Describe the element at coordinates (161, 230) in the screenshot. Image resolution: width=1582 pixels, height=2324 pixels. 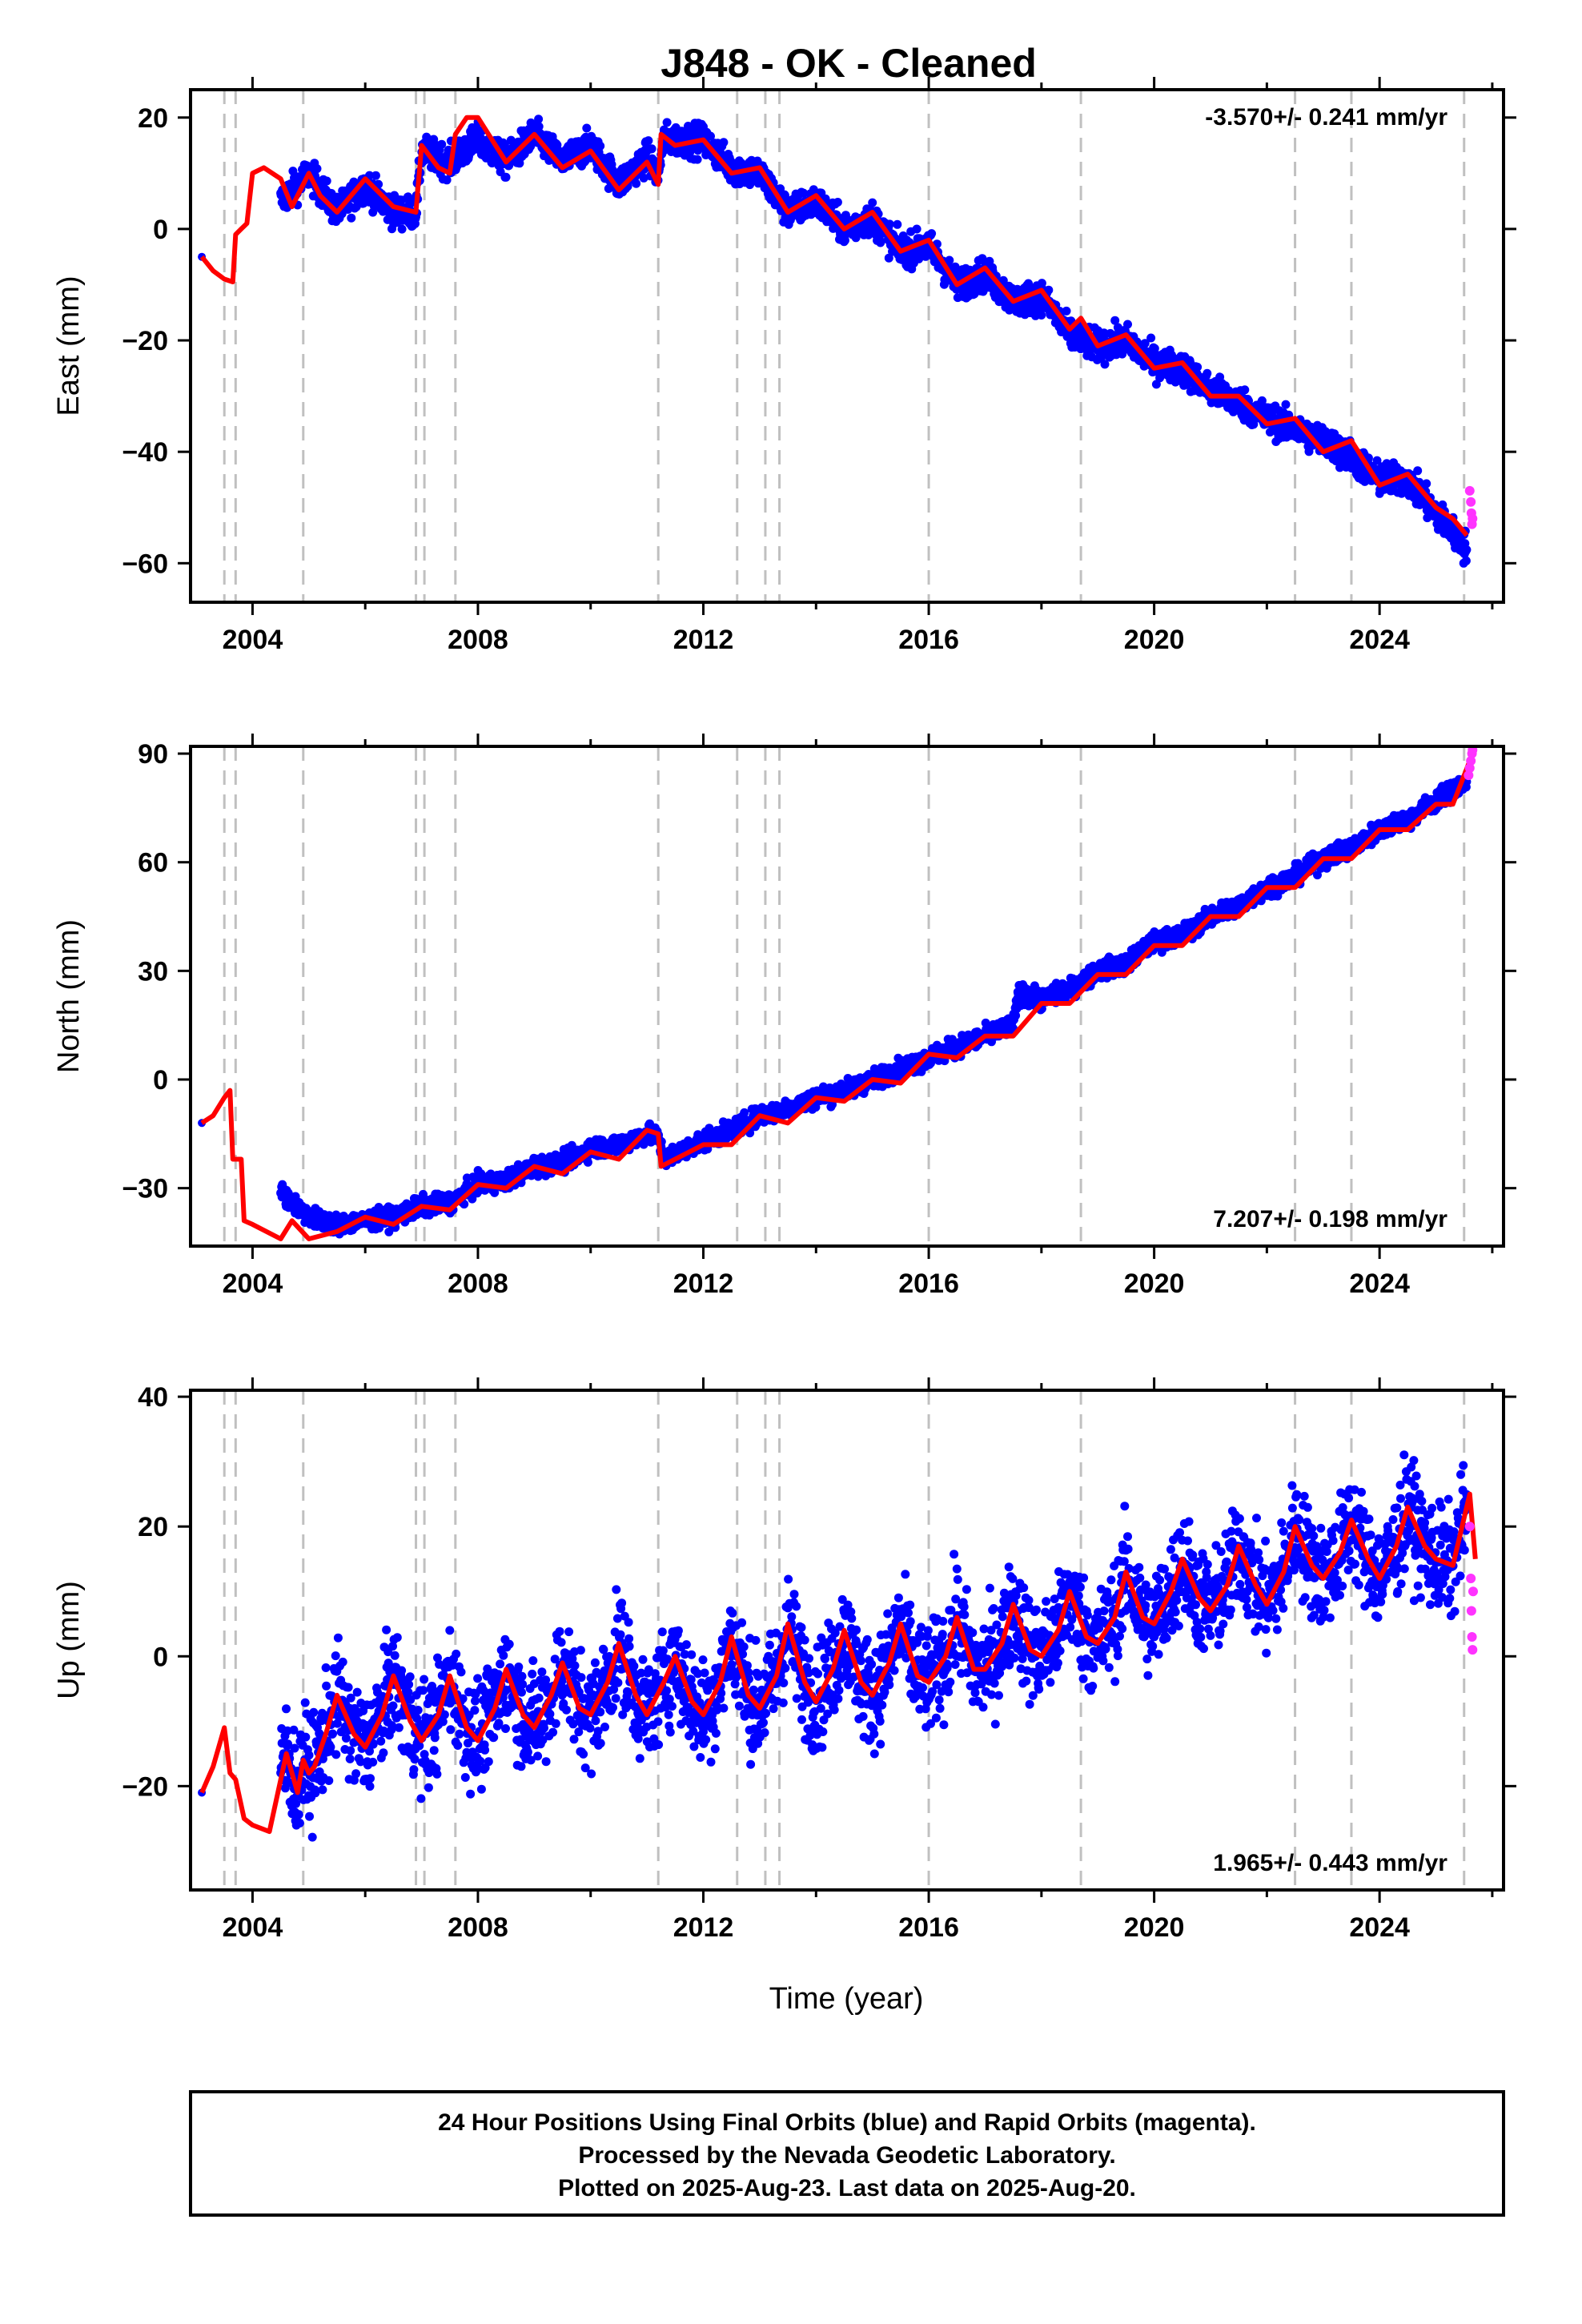
I see `y-tick-label: 0` at that location.